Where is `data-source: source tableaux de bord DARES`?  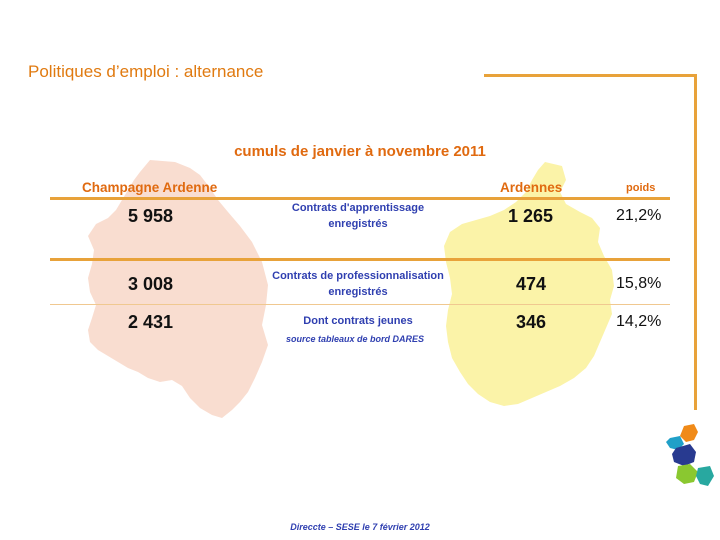
data-source: source tableaux de bord DARES is located at coordinates (355, 339).